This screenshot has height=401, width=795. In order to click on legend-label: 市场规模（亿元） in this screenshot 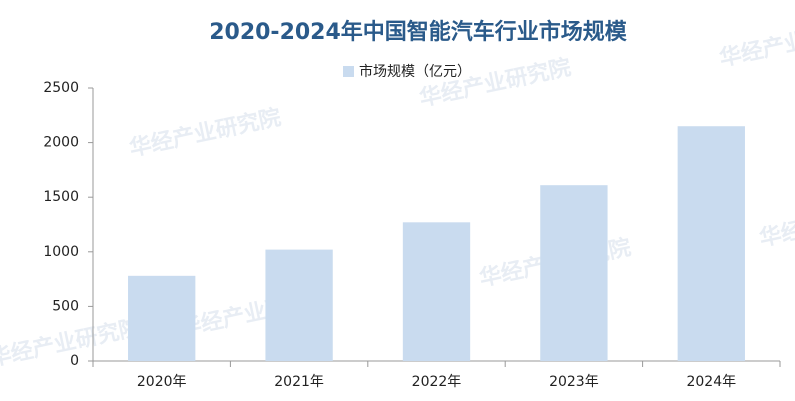, I will do `click(415, 71)`.